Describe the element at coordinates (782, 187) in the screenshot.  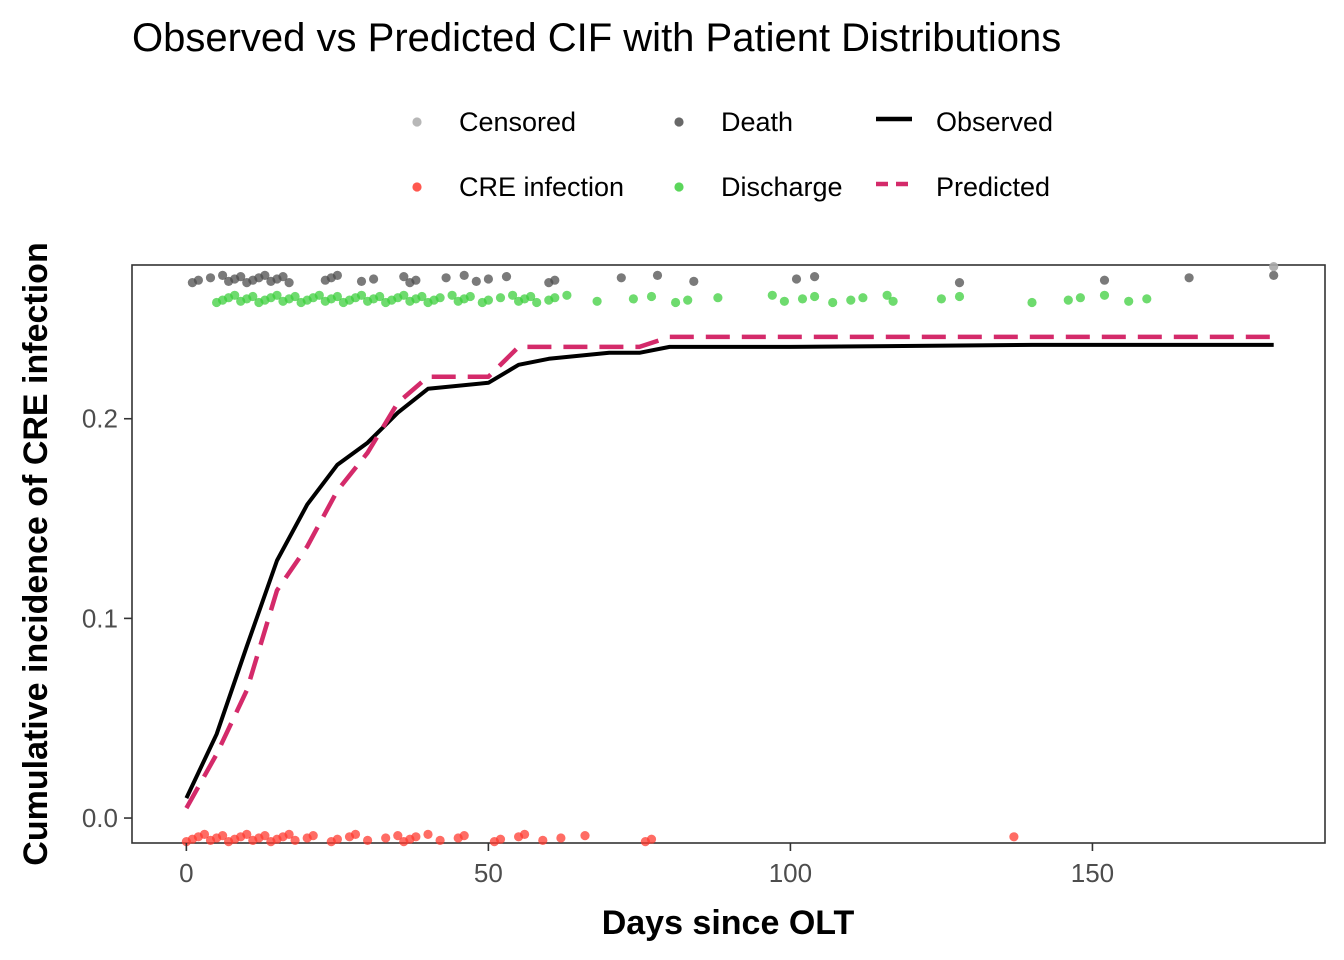
I see `legend-label-discharge: Discharge` at that location.